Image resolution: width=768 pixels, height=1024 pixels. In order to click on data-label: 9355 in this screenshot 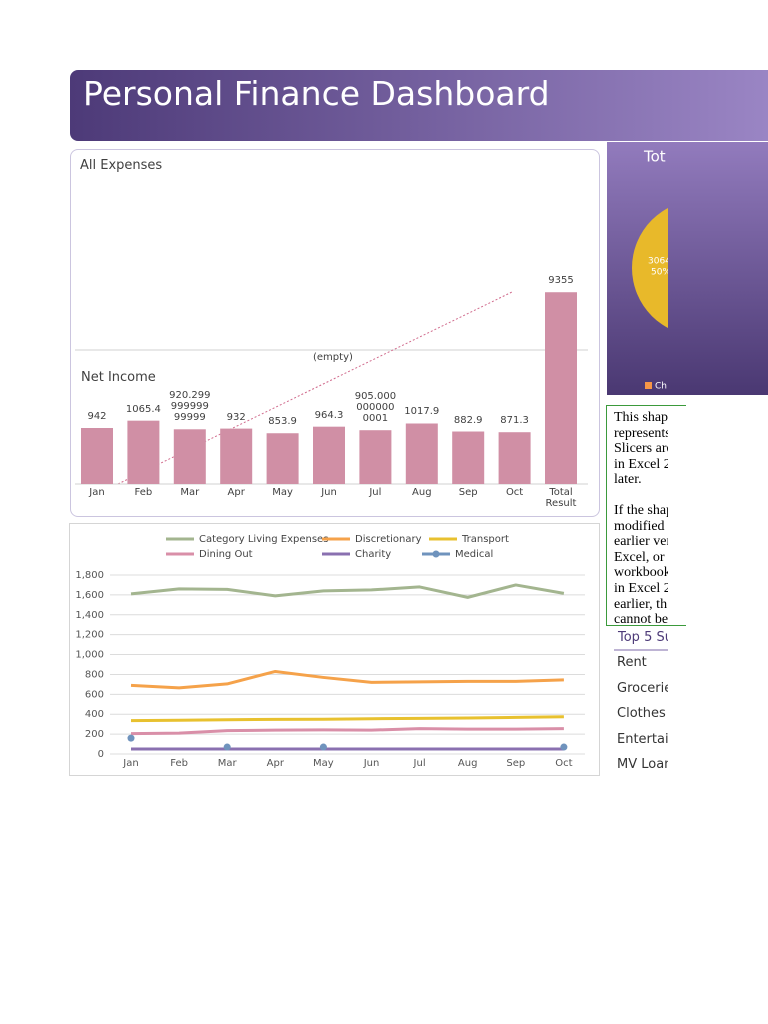, I will do `click(561, 281)`.